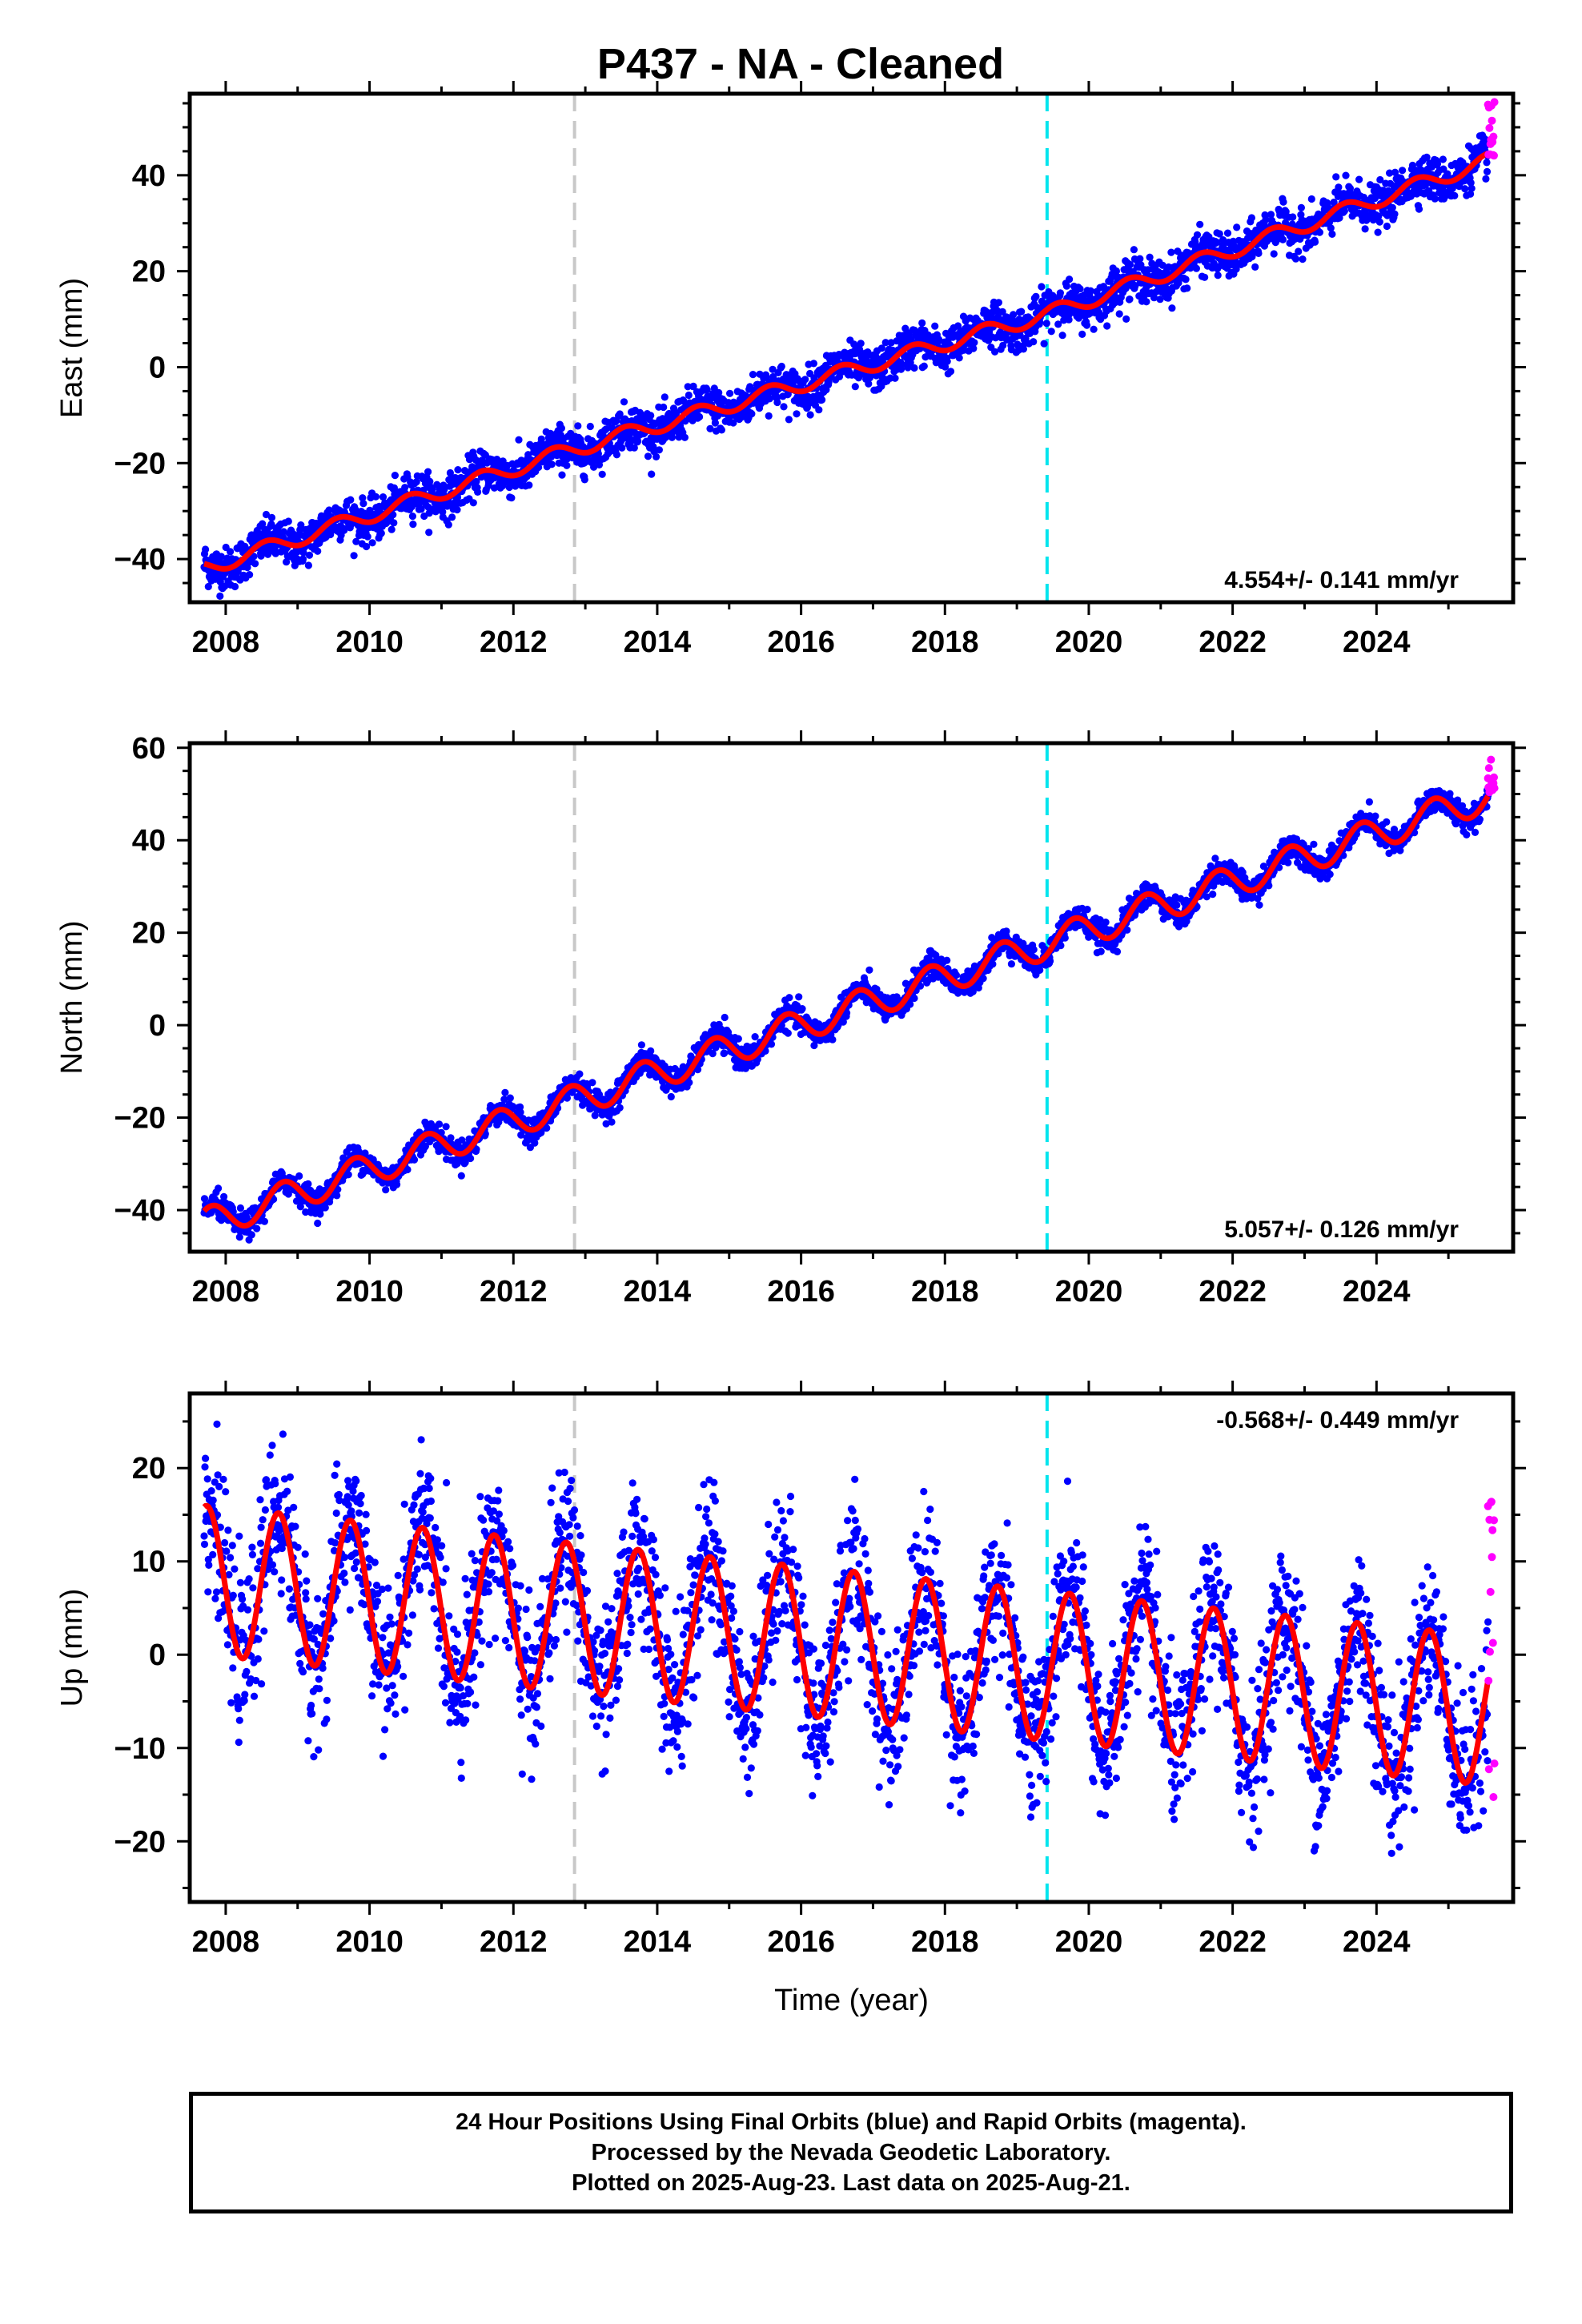  Describe the element at coordinates (800, 64) in the screenshot. I see `chart-title: P437 - NA - Cleaned` at that location.